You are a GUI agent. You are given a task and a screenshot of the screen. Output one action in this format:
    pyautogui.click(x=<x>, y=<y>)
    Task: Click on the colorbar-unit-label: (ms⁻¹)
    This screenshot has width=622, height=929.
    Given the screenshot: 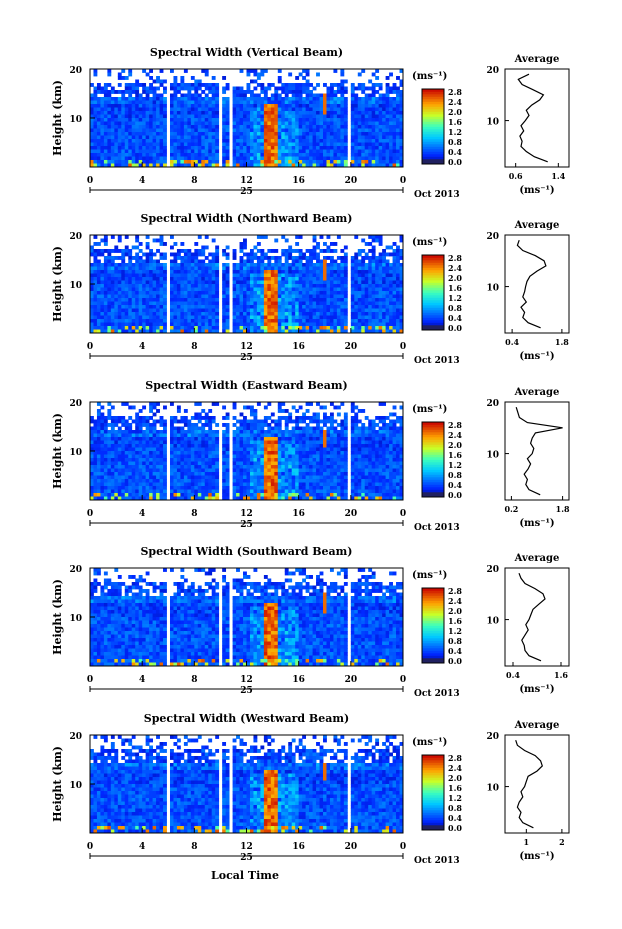 What is the action you would take?
    pyautogui.click(x=429, y=76)
    